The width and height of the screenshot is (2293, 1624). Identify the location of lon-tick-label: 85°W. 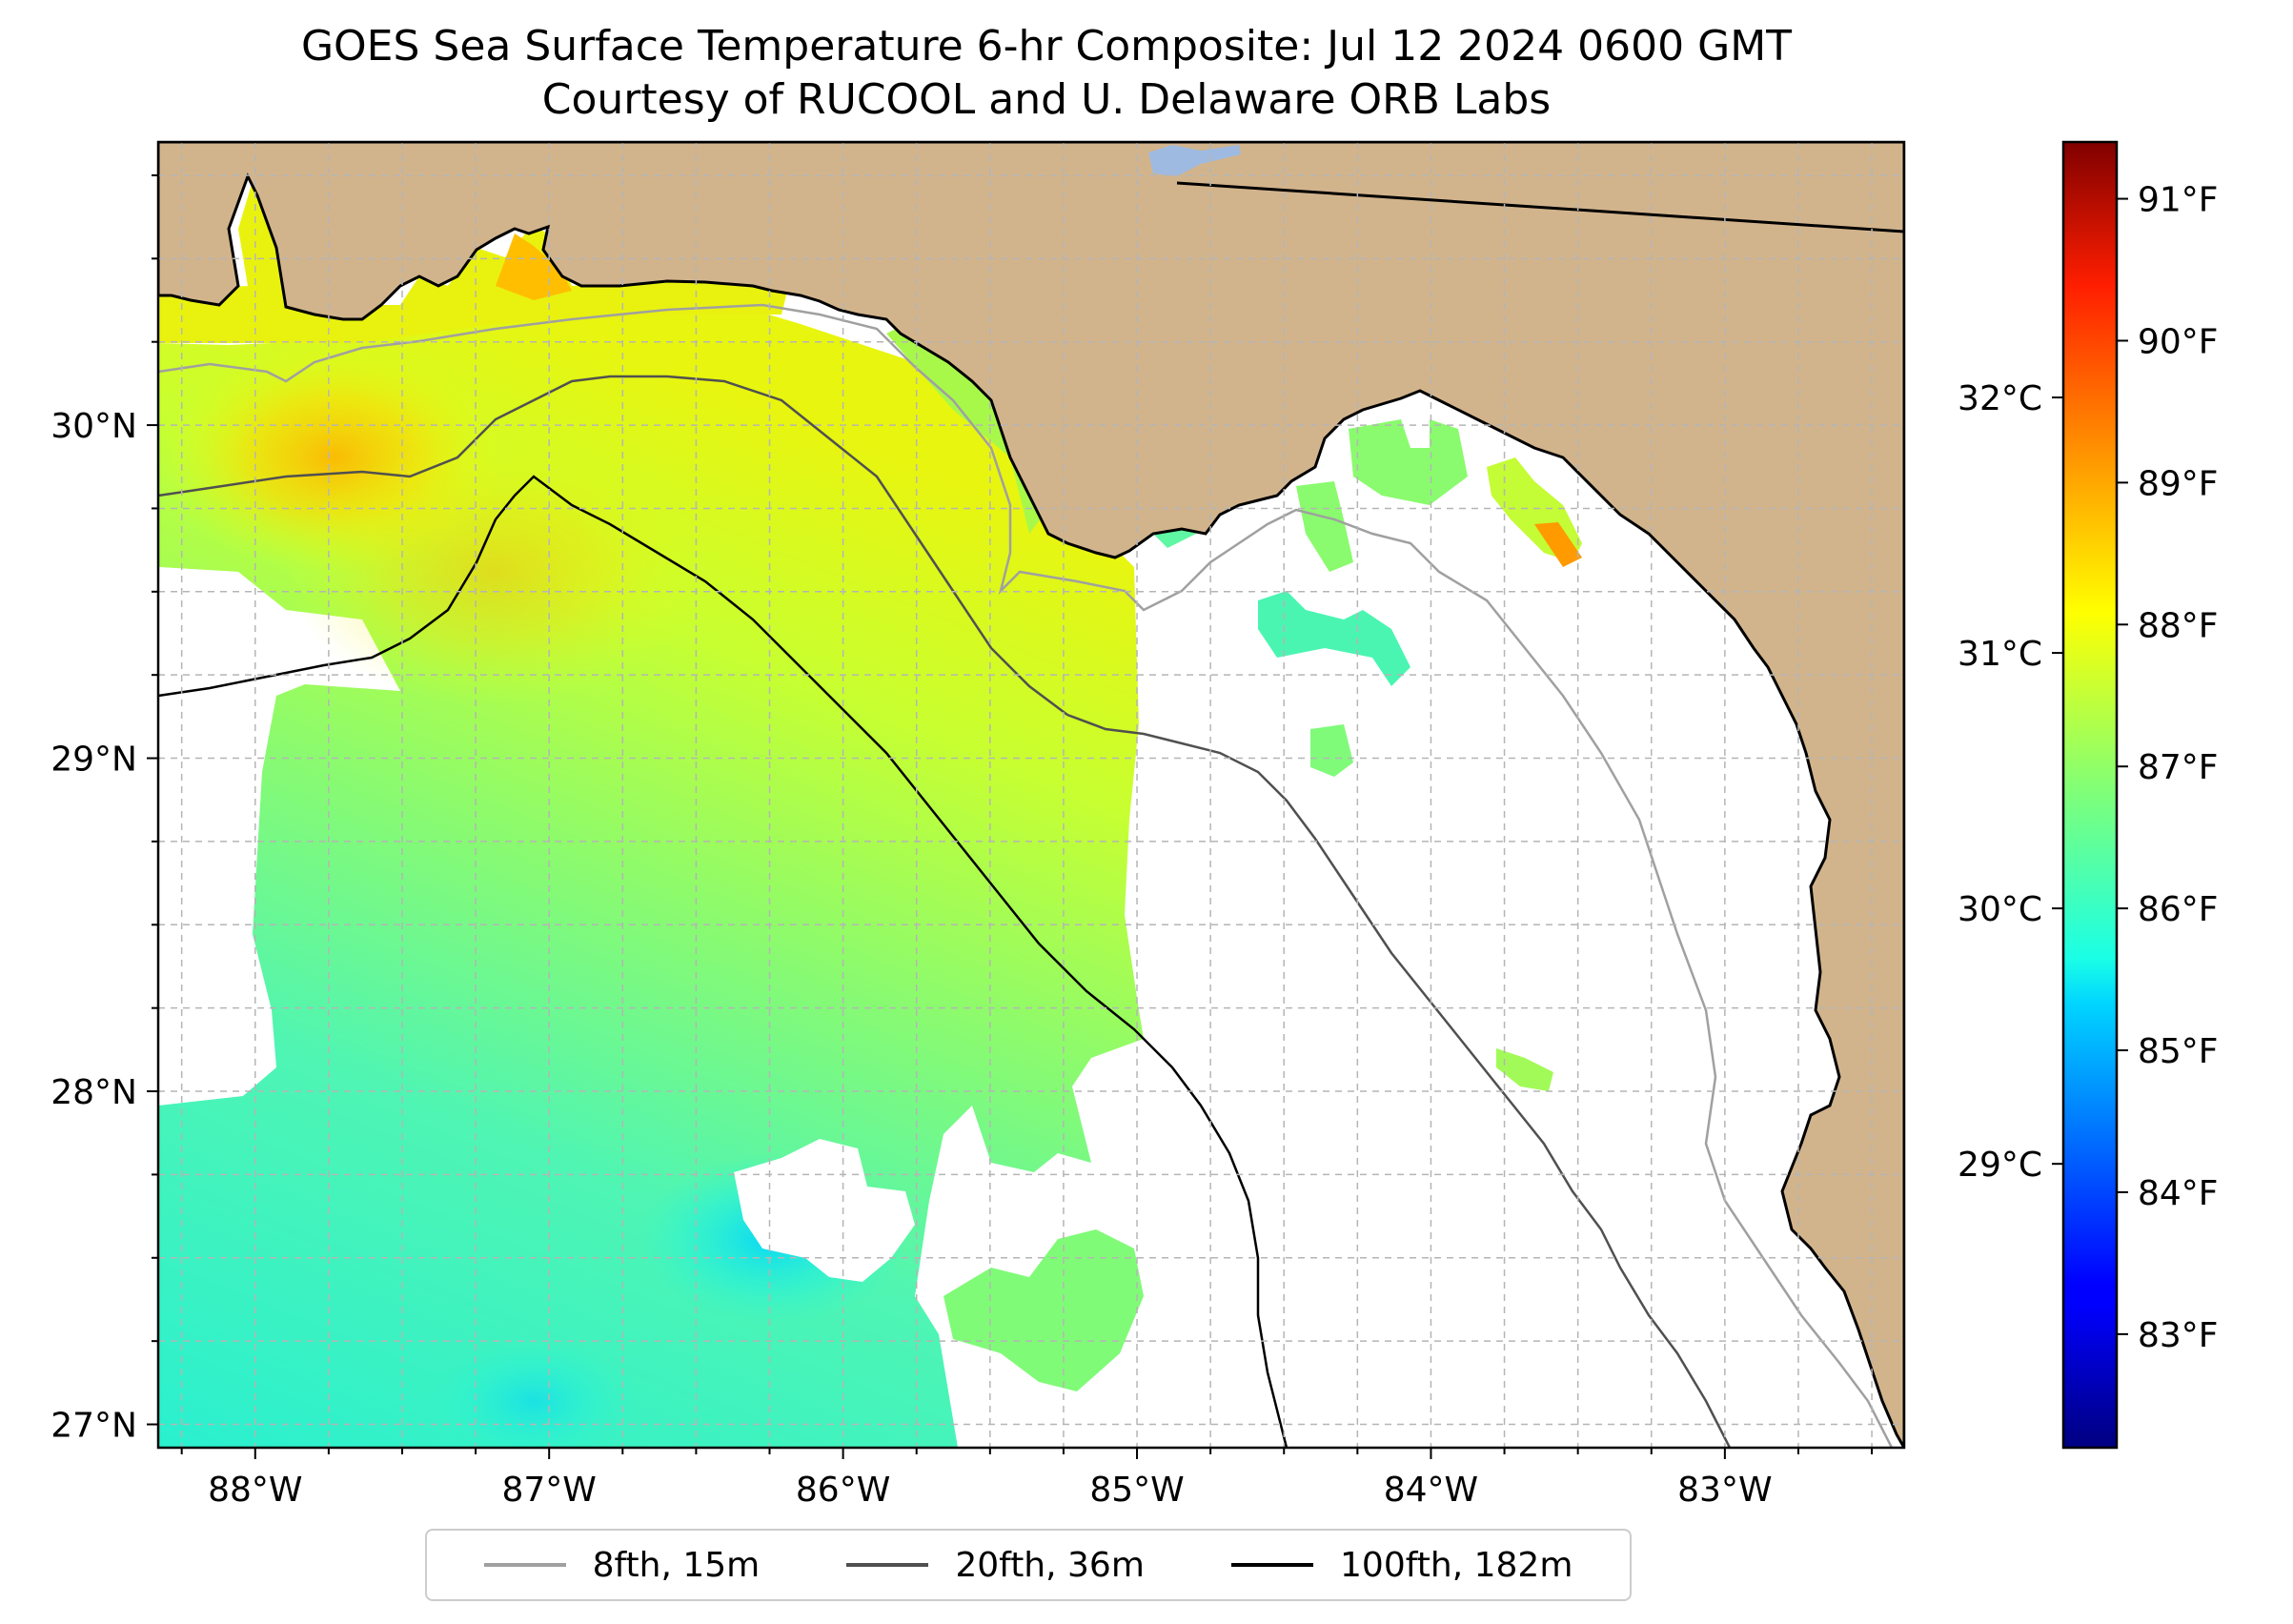
(1137, 1490).